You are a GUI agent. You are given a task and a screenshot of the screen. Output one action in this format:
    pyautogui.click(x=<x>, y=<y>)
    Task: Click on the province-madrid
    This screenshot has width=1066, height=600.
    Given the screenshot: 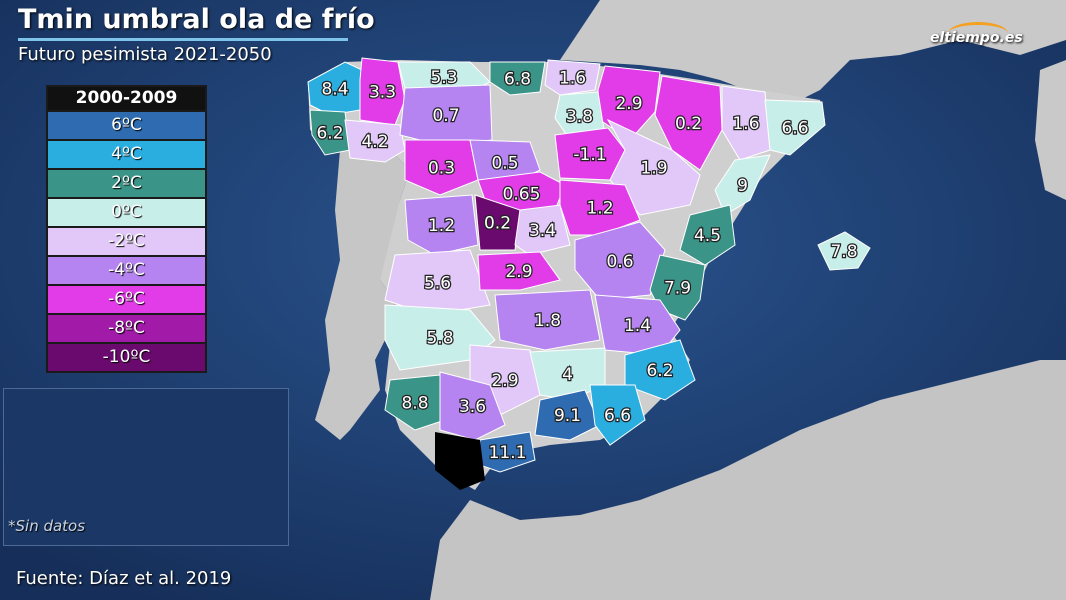 What is the action you would take?
    pyautogui.click(x=542, y=230)
    